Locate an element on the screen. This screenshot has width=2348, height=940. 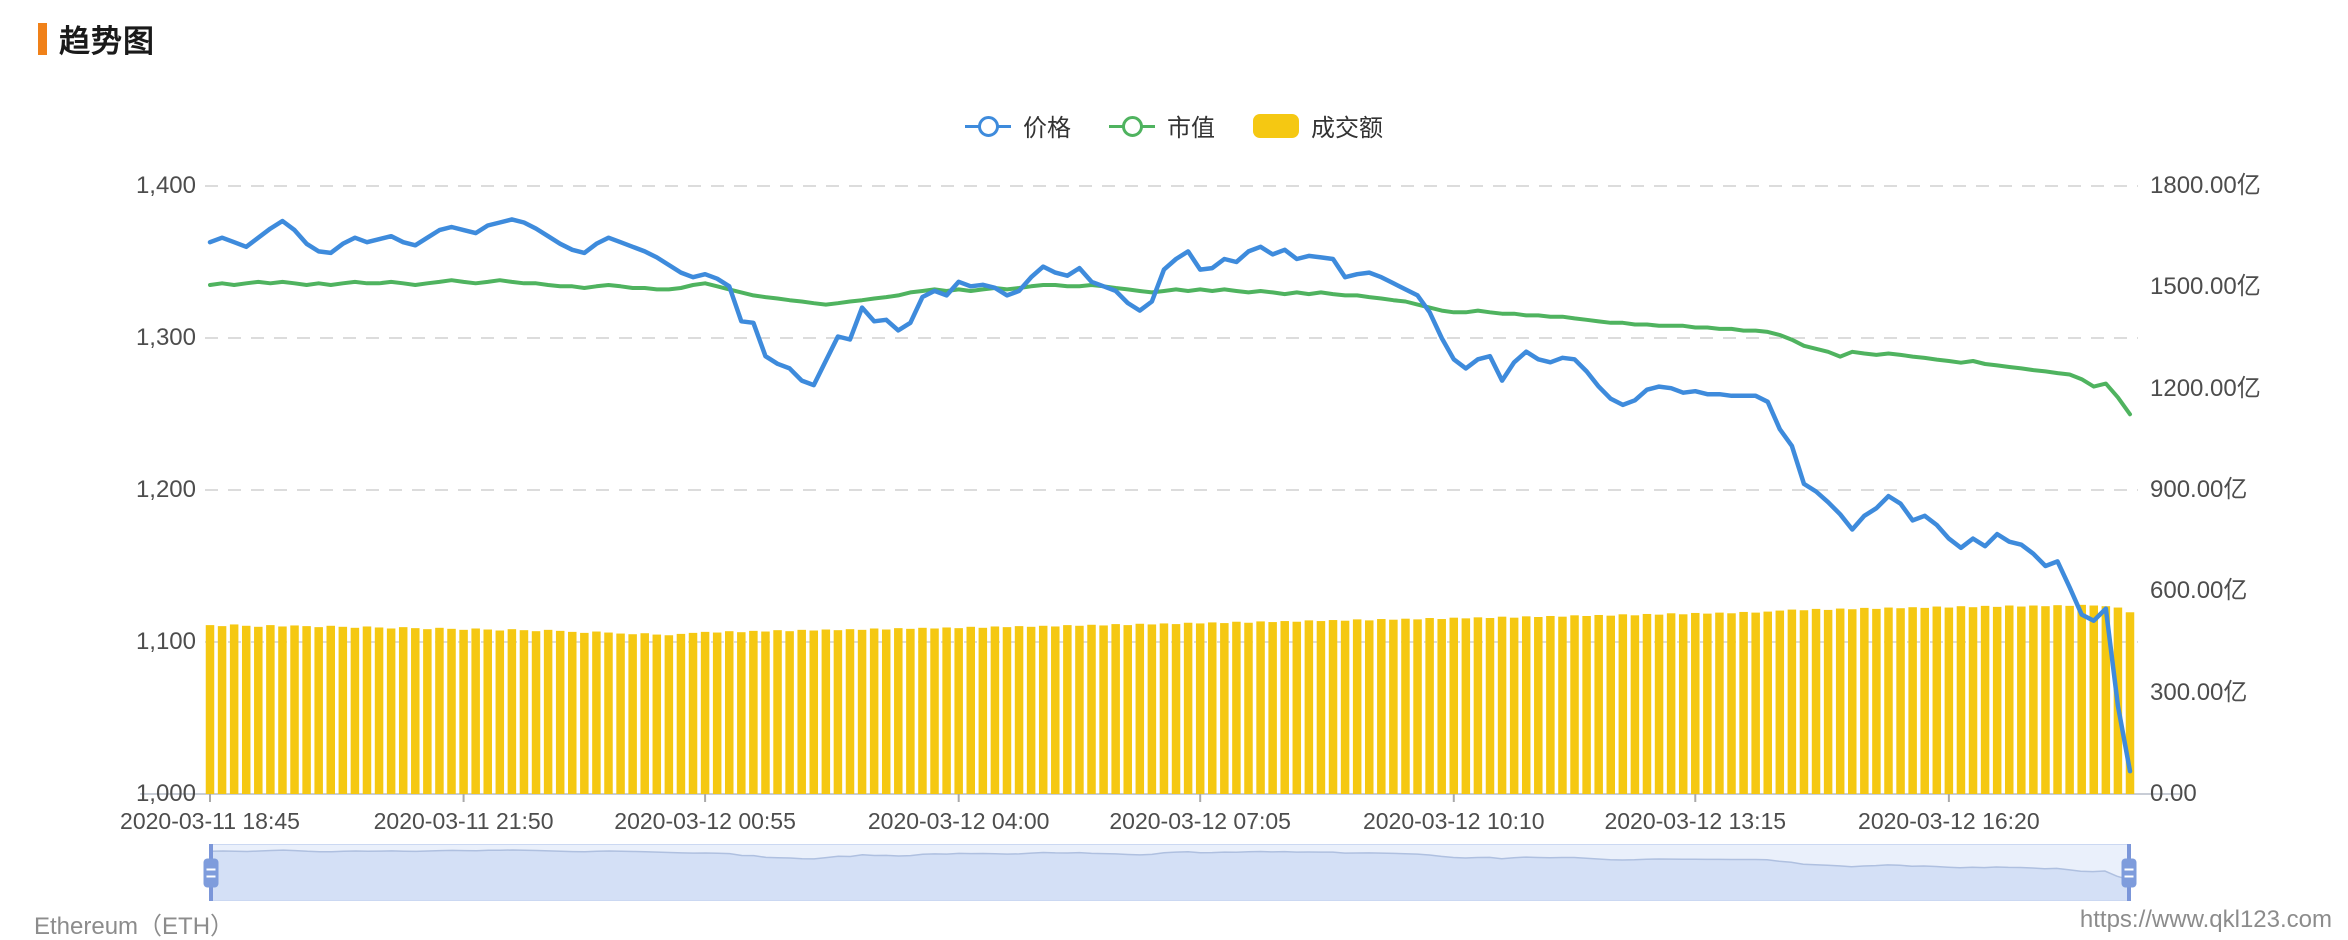
slider-right-handle is located at coordinates (2129, 872).